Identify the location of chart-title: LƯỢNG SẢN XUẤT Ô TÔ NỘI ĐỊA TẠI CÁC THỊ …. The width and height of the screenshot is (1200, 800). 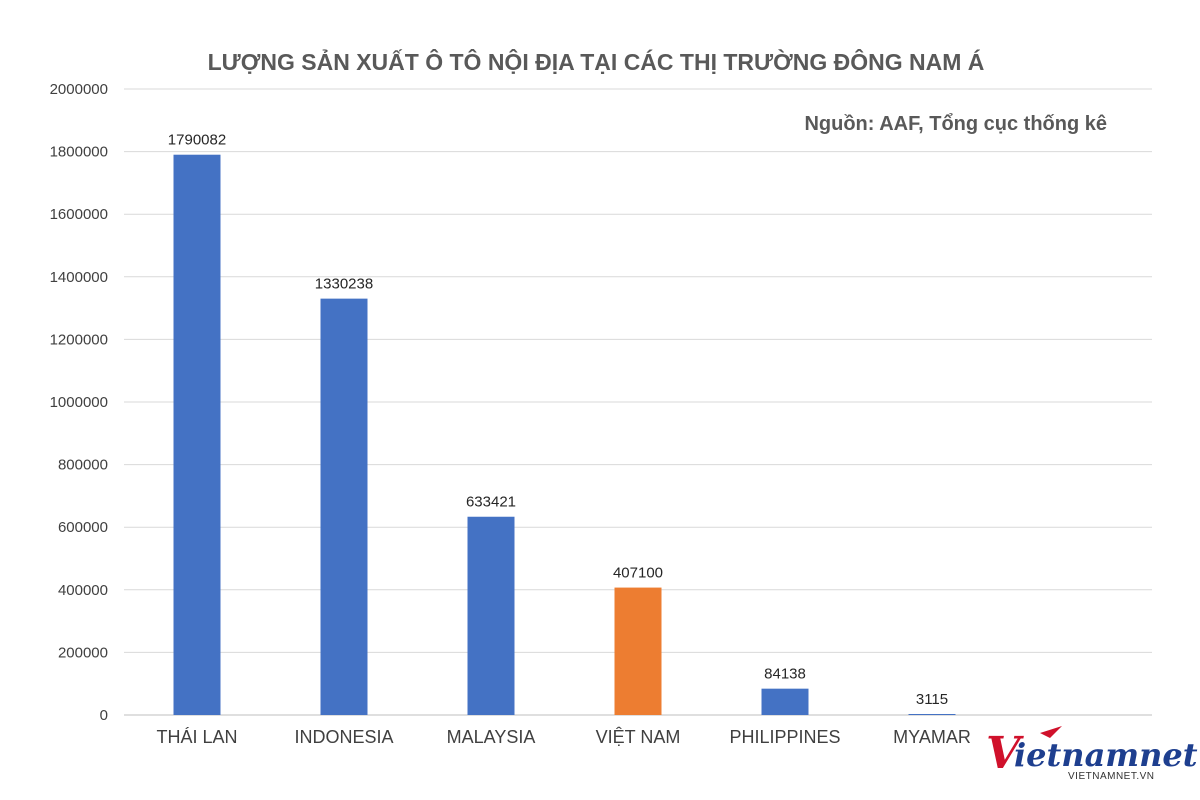
(596, 61).